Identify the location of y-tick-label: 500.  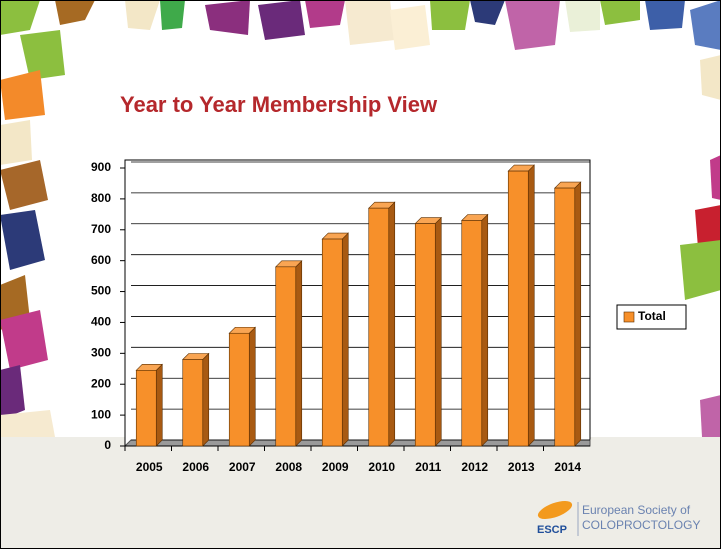
(101, 291).